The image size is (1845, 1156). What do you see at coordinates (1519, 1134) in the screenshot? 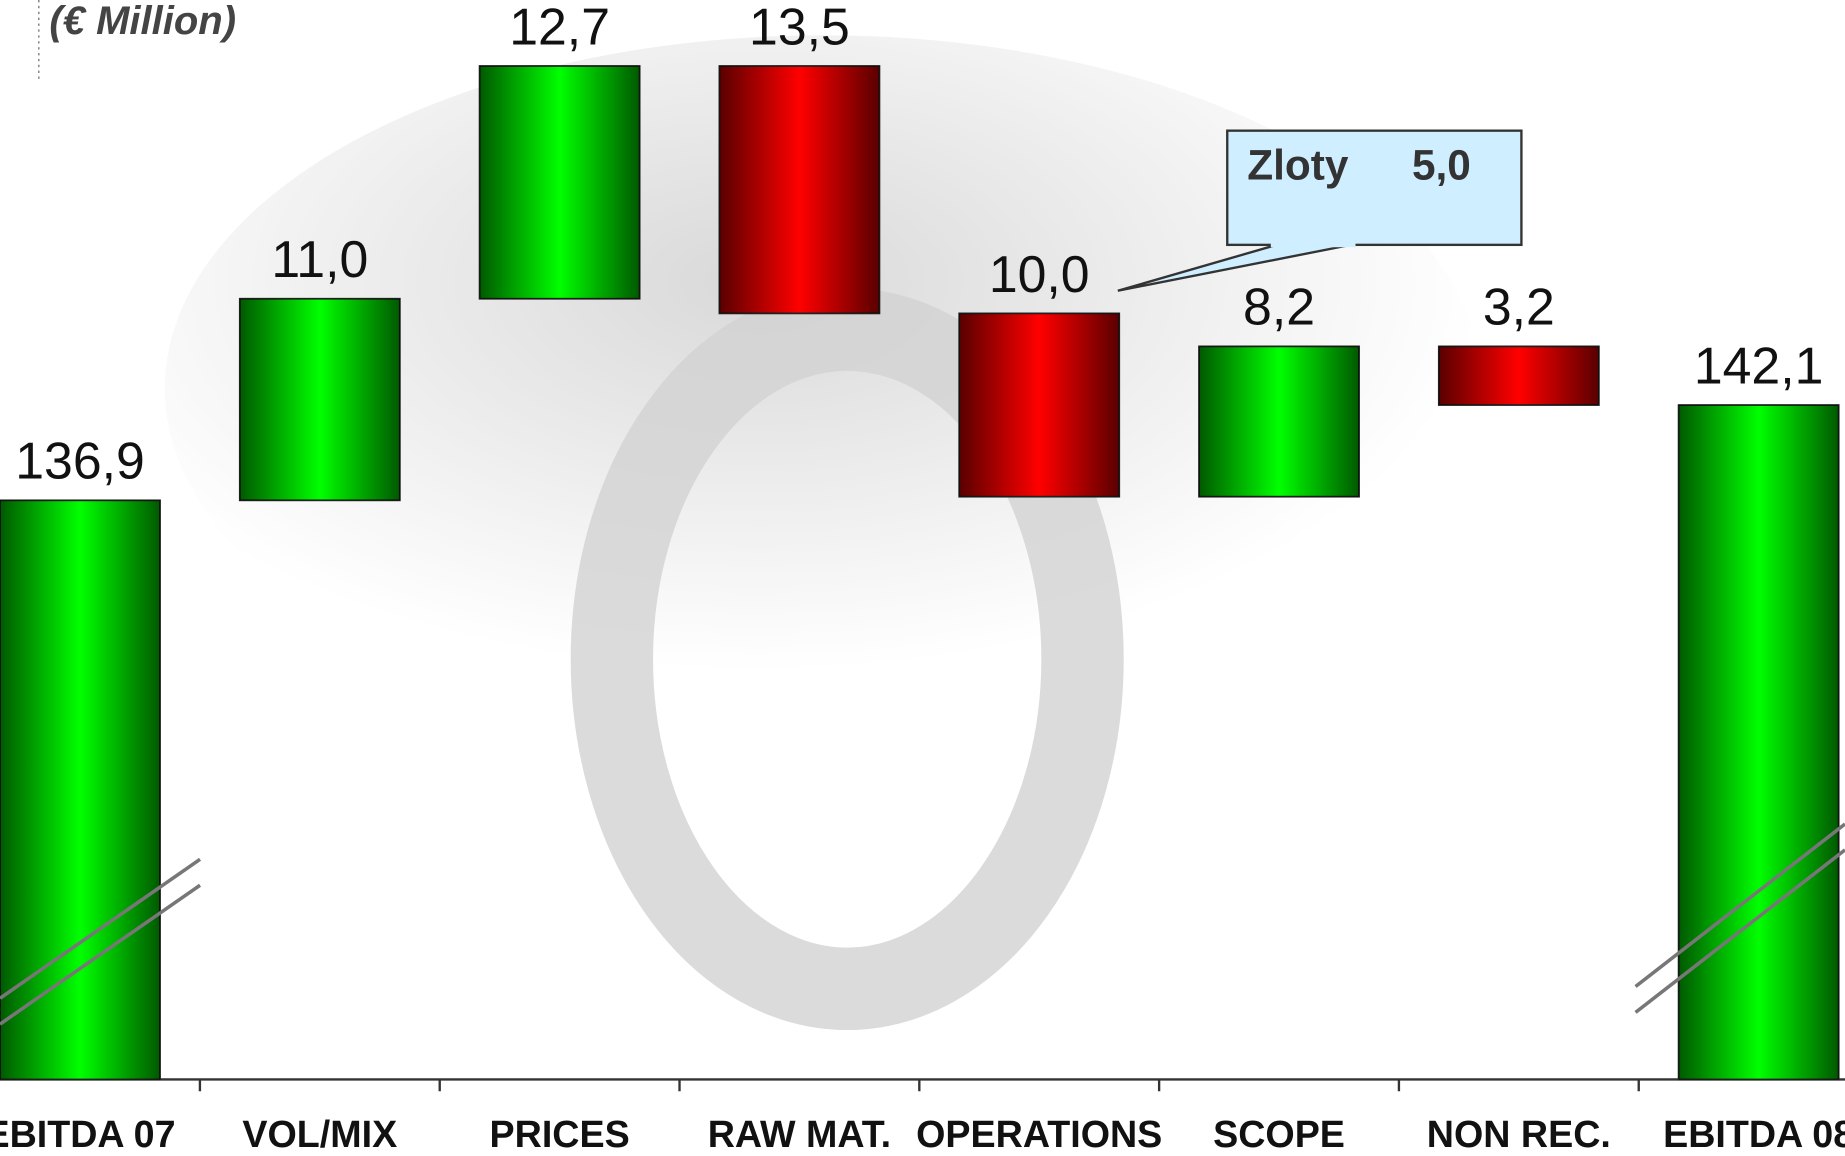
I see `x-tick-label: NON REC.` at bounding box center [1519, 1134].